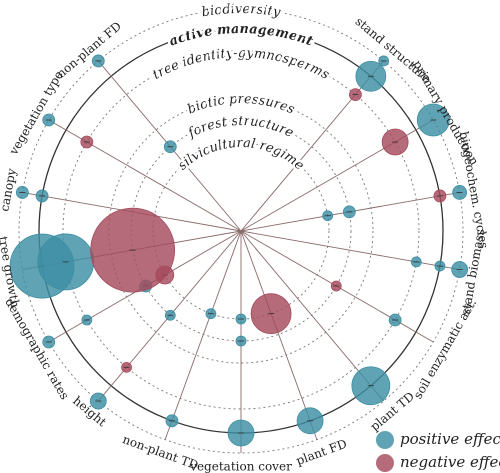 Image resolution: width=500 pixels, height=473 pixels. I want to click on spoke-label: non-plant FD, so click(89, 50).